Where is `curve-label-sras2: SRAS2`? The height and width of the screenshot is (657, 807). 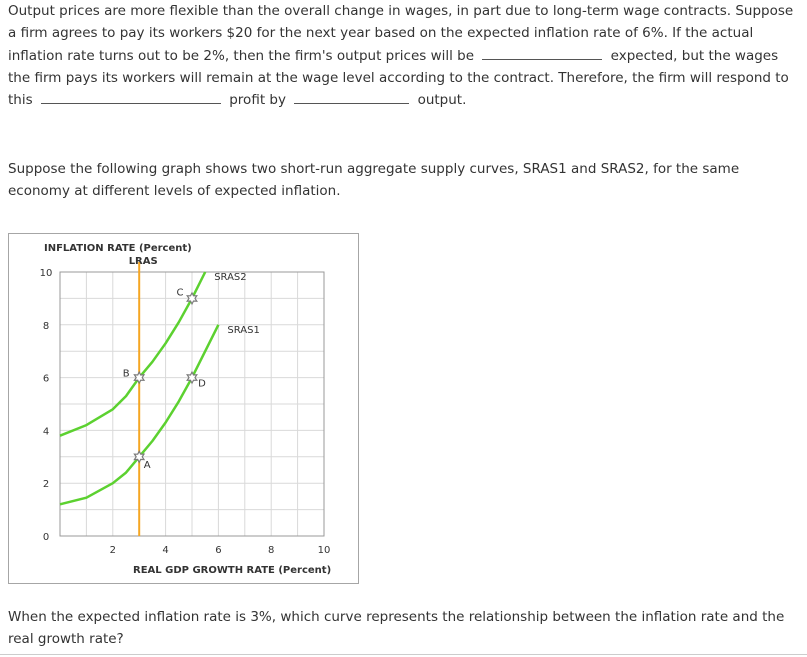 curve-label-sras2: SRAS2 is located at coordinates (230, 277).